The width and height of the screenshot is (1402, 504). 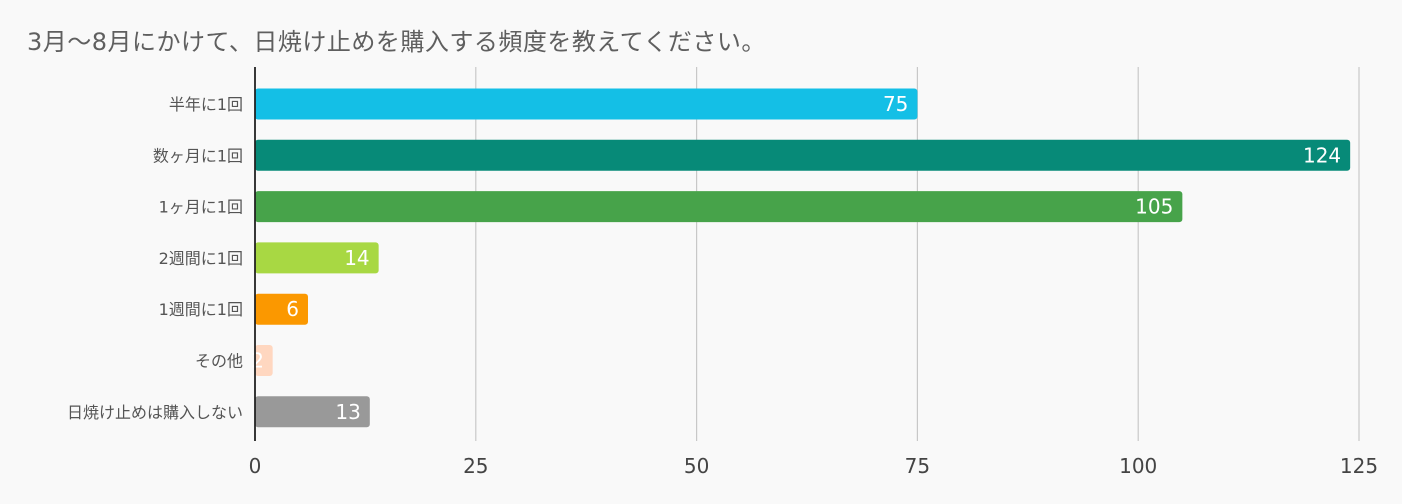 What do you see at coordinates (155, 412) in the screenshot?
I see `category-label: 日焼け止めは購入しない` at bounding box center [155, 412].